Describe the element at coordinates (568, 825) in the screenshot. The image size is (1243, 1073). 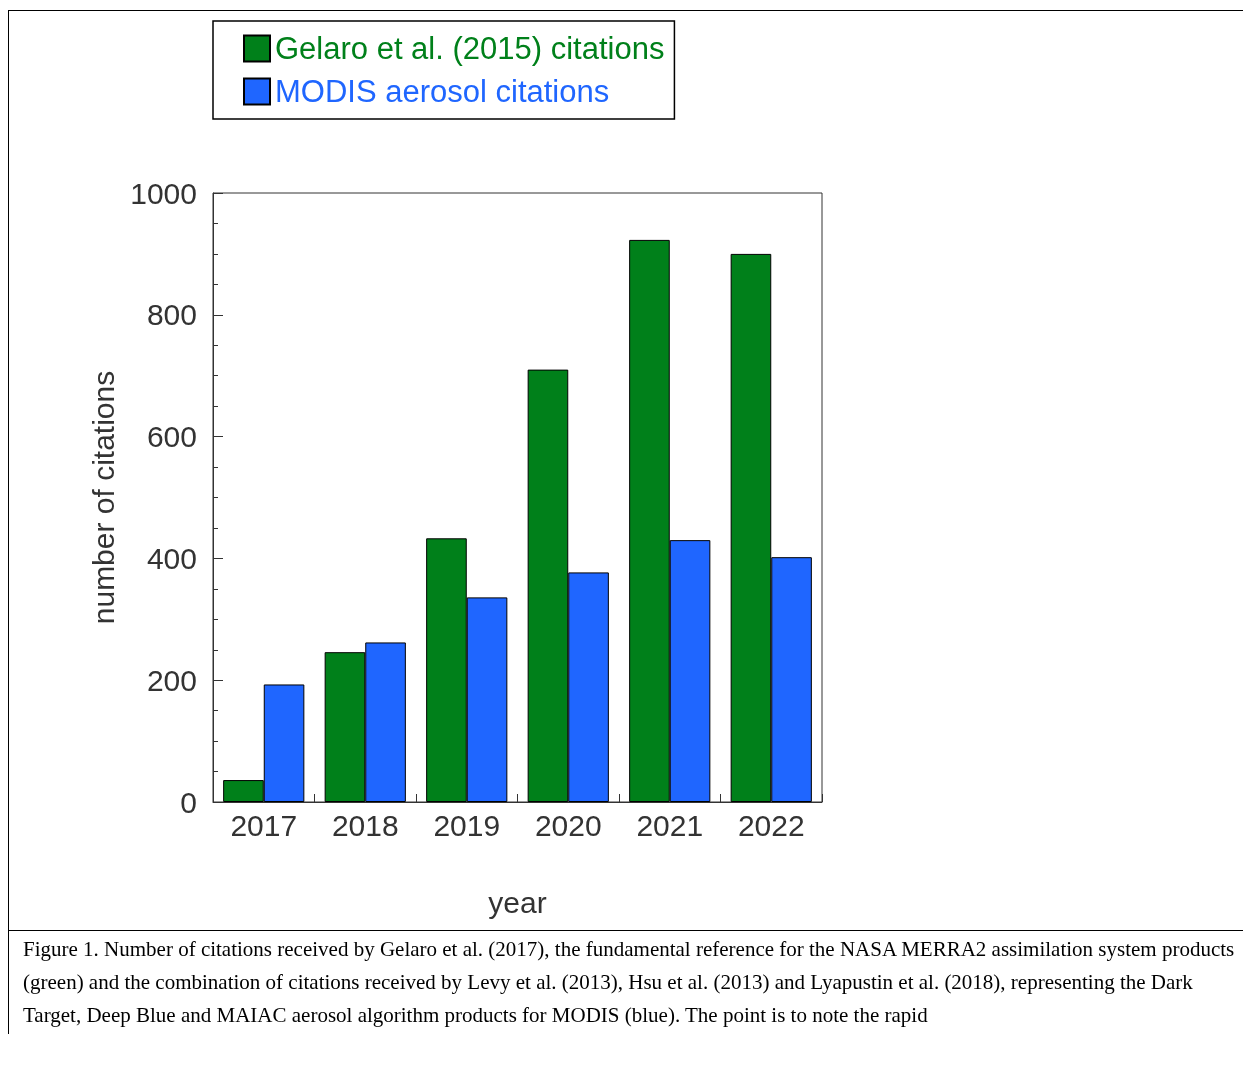
I see `x-tick-label: 2020` at that location.